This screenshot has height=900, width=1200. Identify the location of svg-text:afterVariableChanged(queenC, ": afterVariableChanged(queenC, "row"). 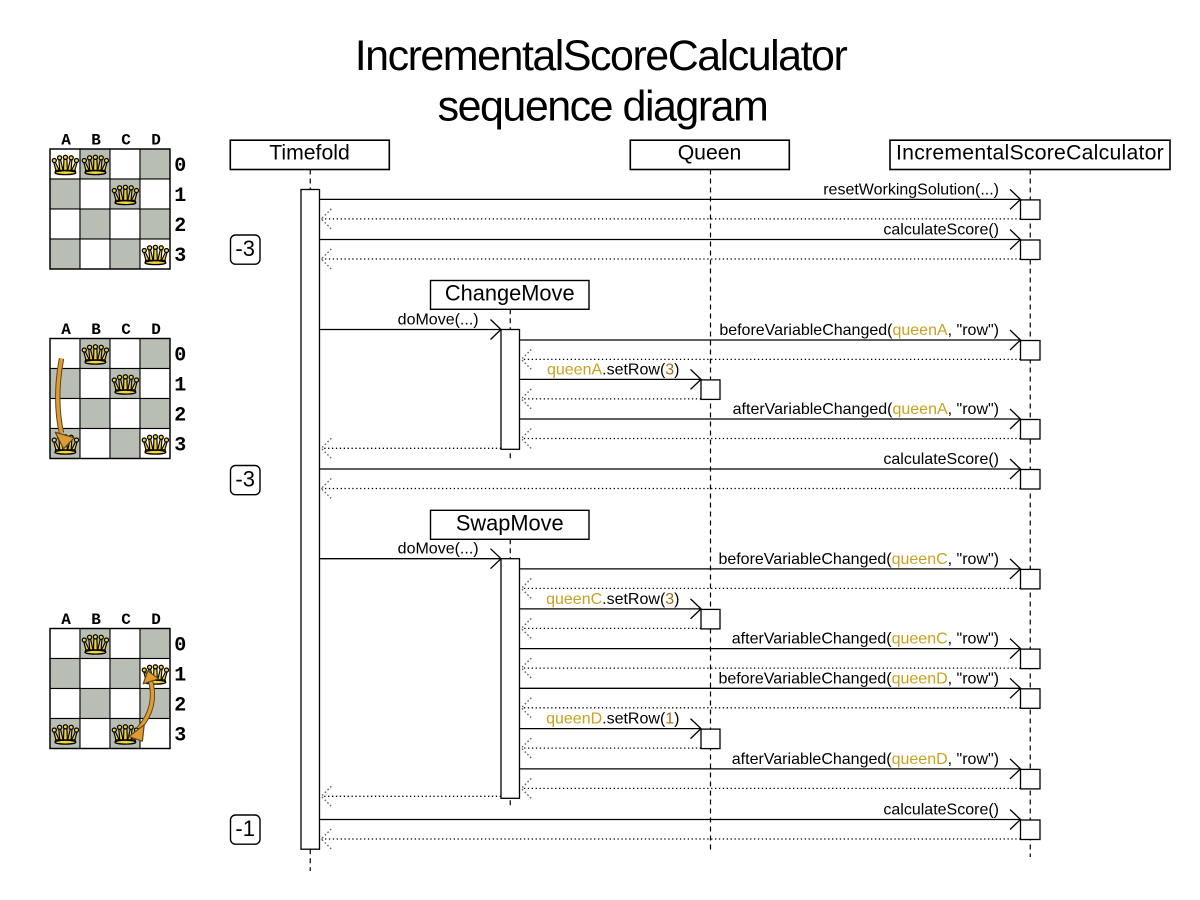
(865, 639).